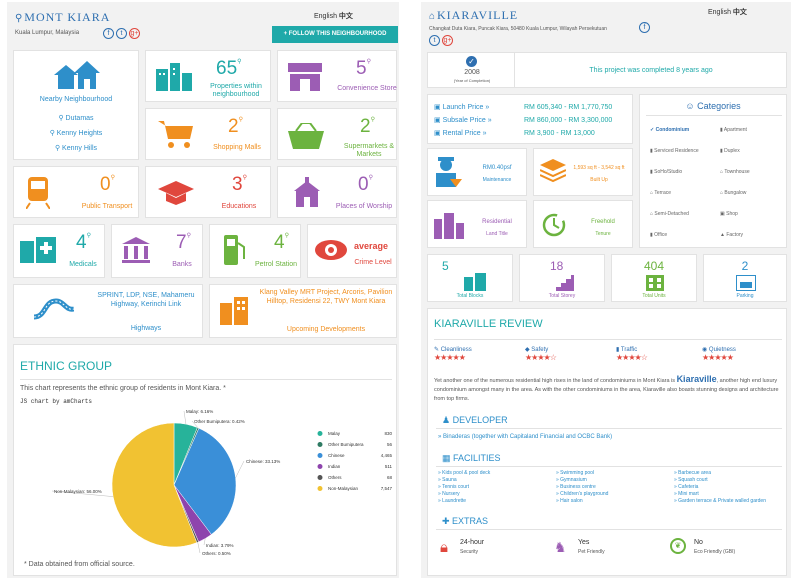 The height and width of the screenshot is (581, 800). What do you see at coordinates (696, 379) in the screenshot?
I see `review-brand: Kiaraville` at bounding box center [696, 379].